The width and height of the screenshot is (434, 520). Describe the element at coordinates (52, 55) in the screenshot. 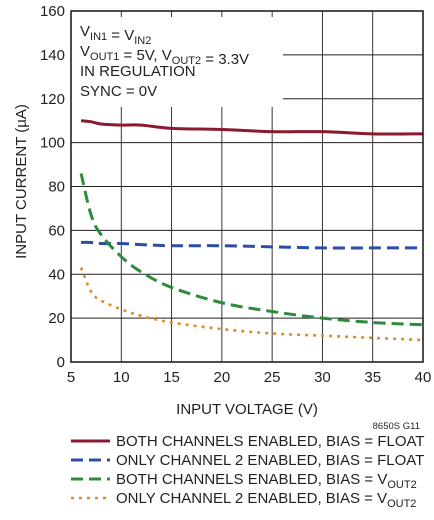

I see `y-tick-label: 140` at that location.